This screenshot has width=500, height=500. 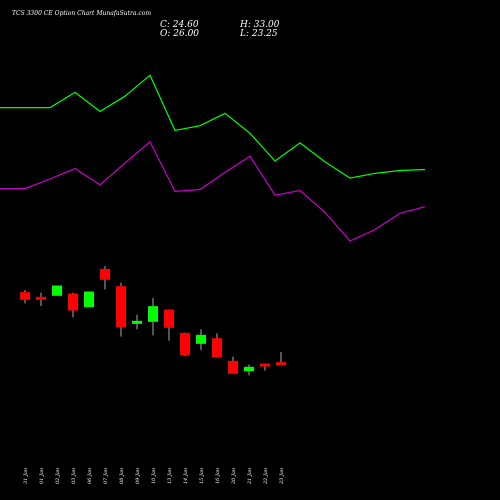 What do you see at coordinates (218, 476) in the screenshot?
I see `x-tick-label: 16 Jan` at bounding box center [218, 476].